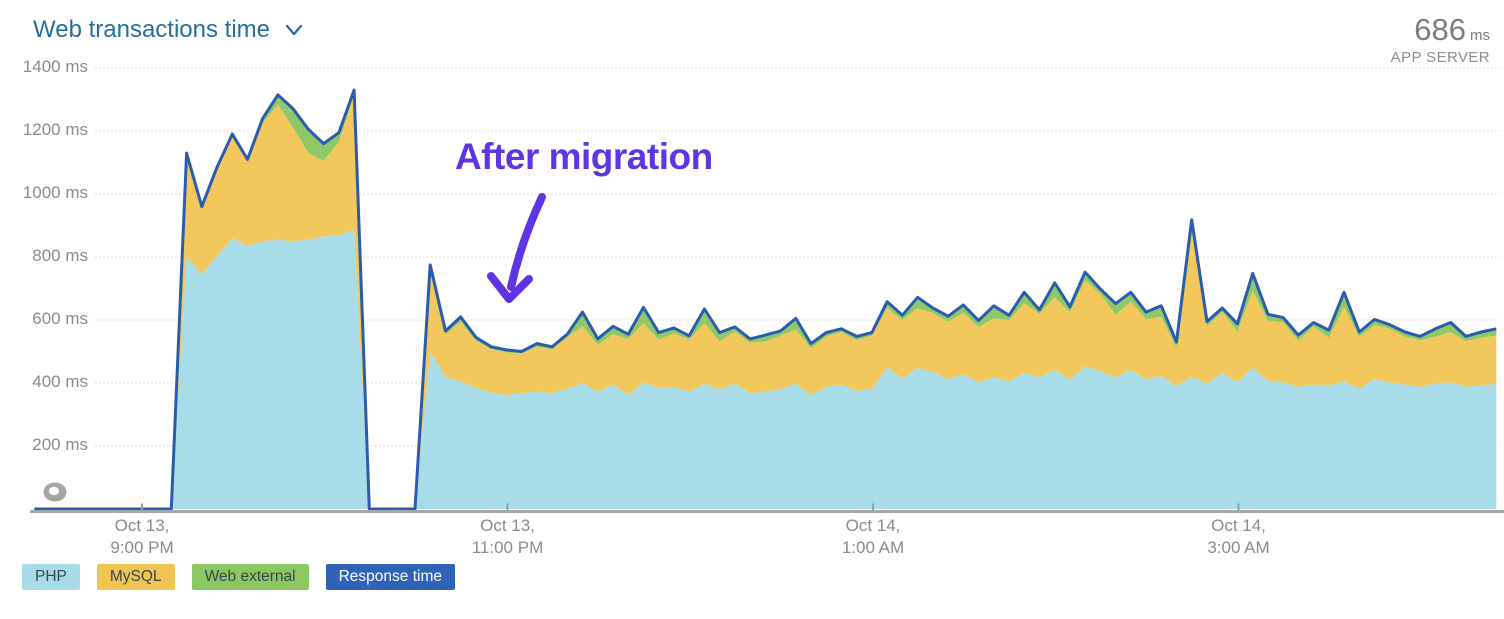 Image resolution: width=1504 pixels, height=619 pixels. Describe the element at coordinates (584, 156) in the screenshot. I see `after-migration-annotation: After migration` at that location.